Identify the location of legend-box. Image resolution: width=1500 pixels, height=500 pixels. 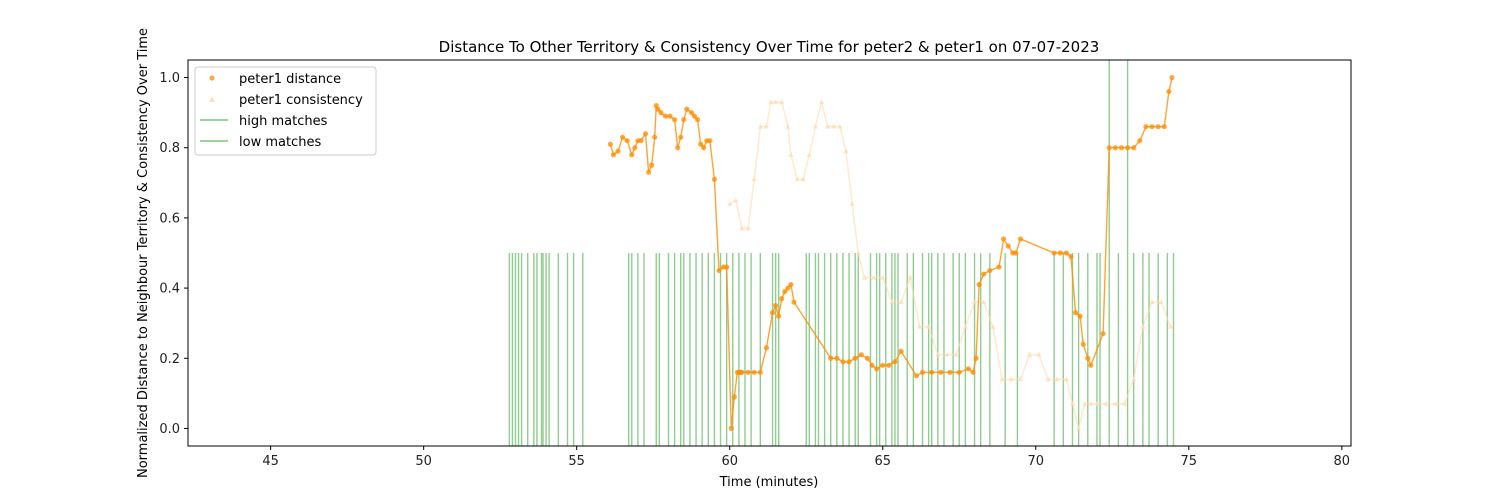
(285, 111).